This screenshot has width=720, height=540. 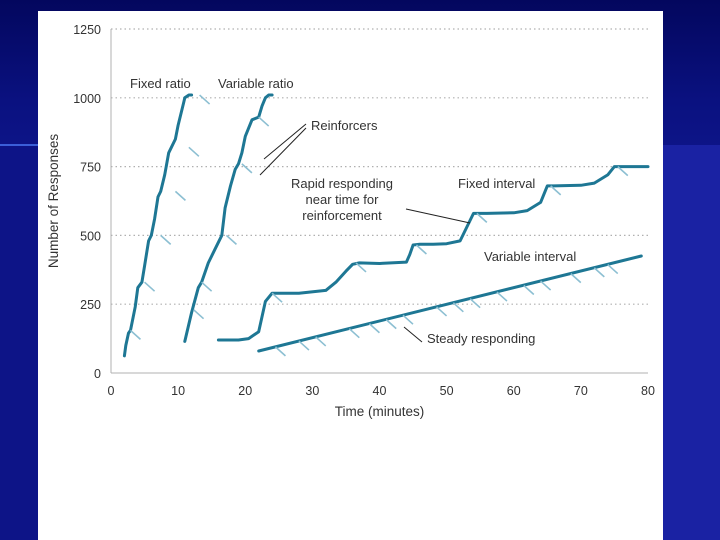 I want to click on annotation-line: Variable interval, so click(x=530, y=256).